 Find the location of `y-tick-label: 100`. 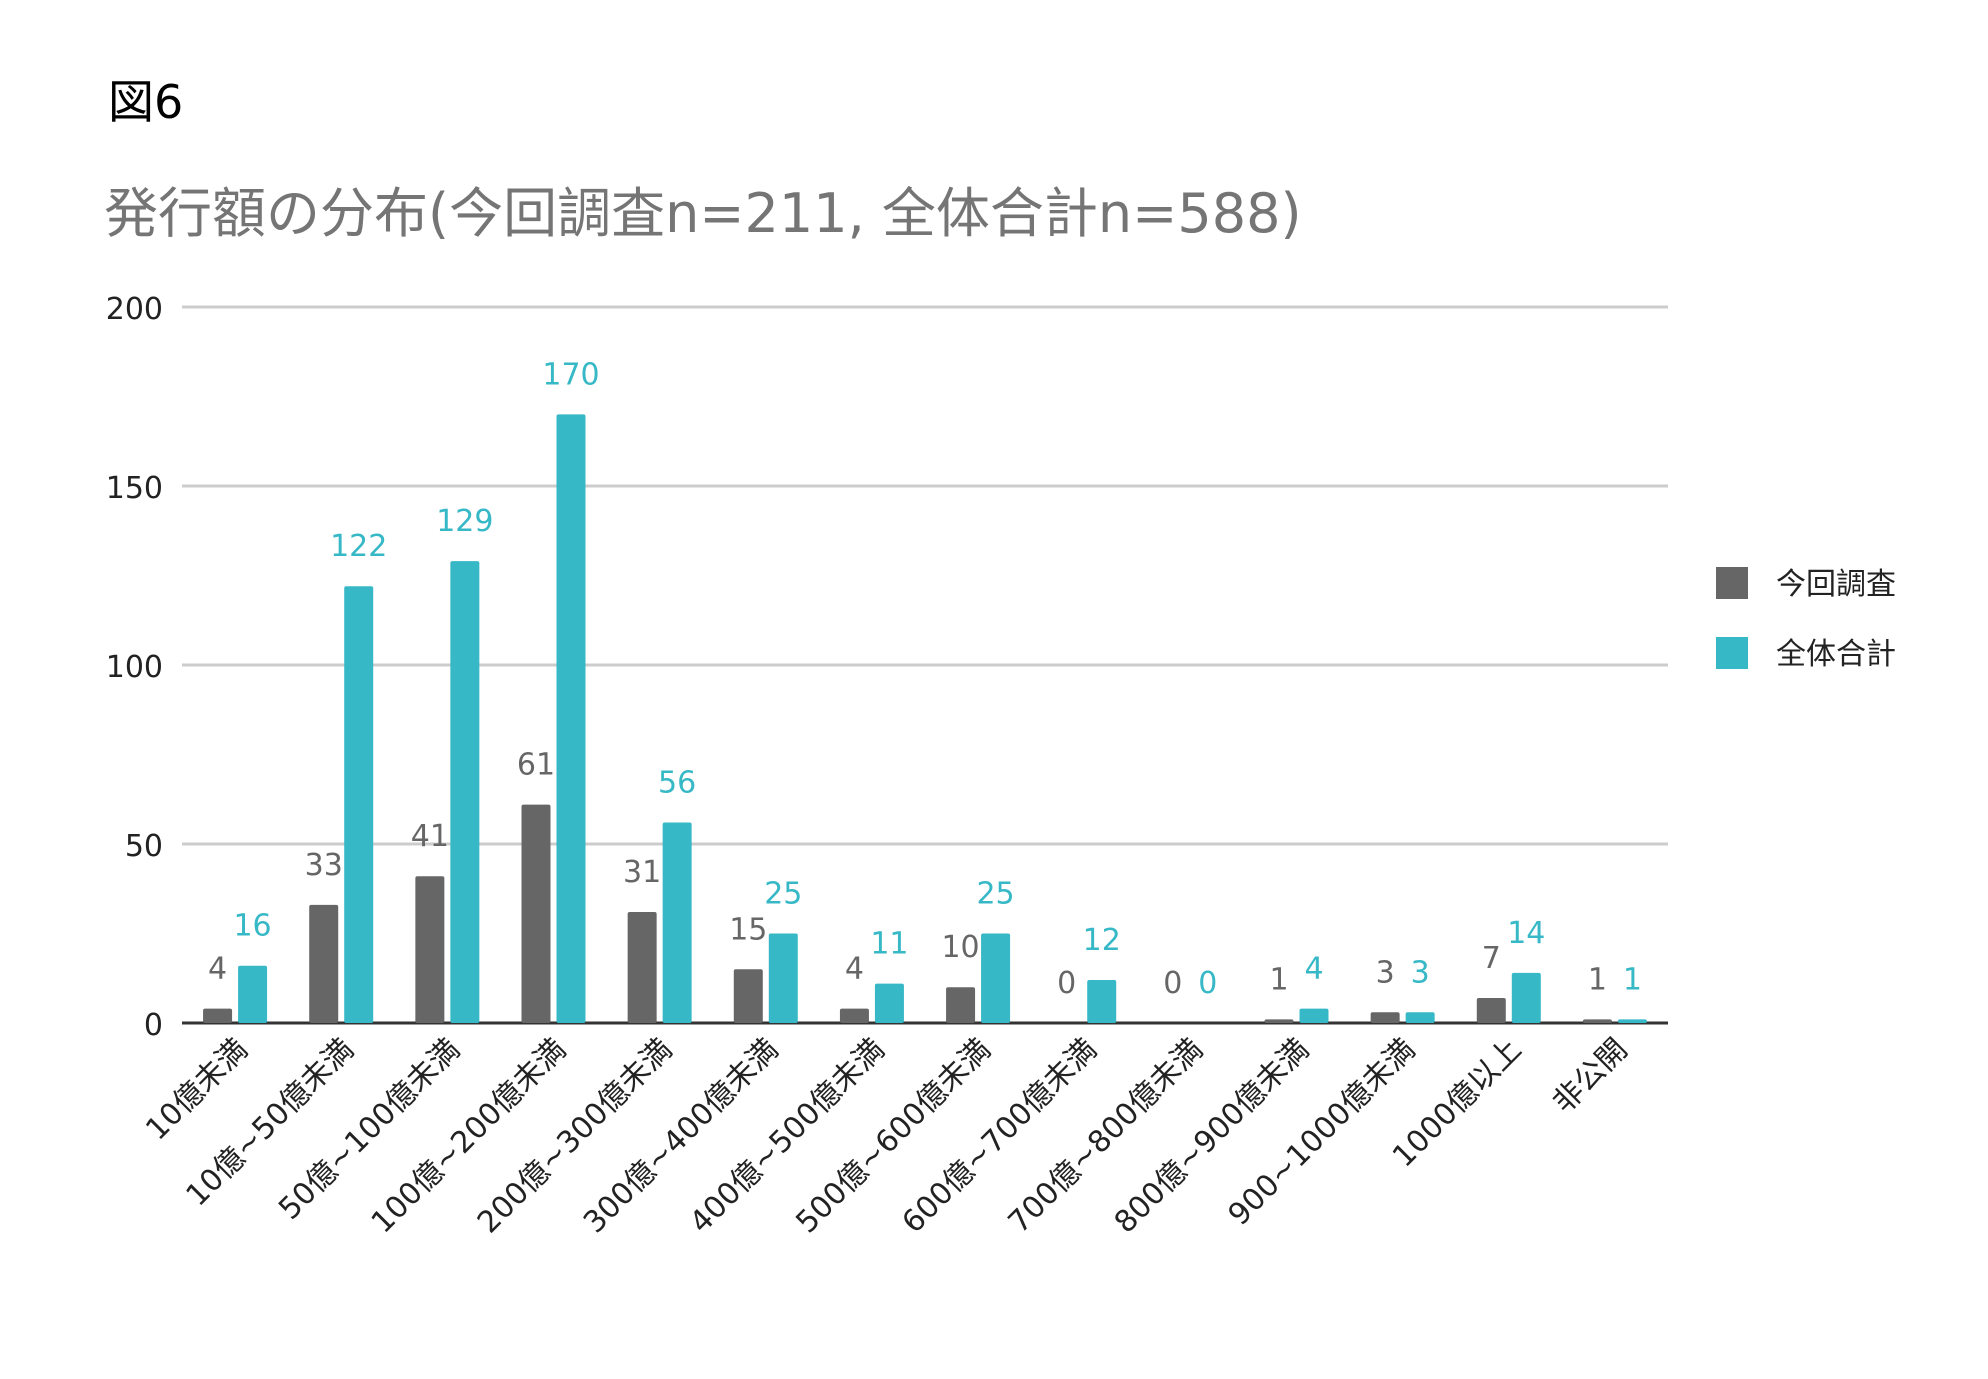

y-tick-label: 100 is located at coordinates (134, 667).